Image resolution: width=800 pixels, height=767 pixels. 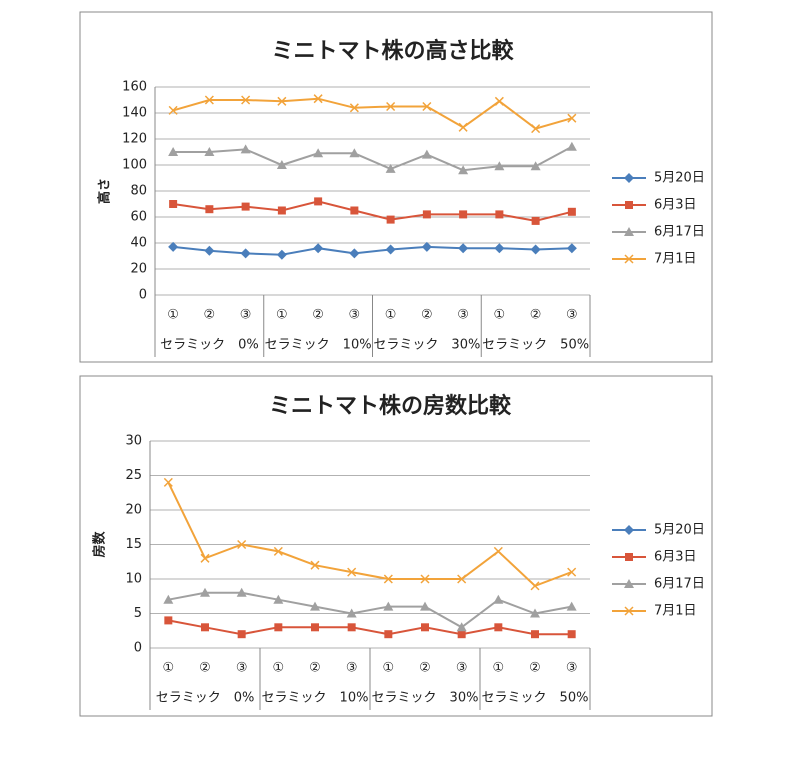 What do you see at coordinates (133, 510) in the screenshot?
I see `y-tick-label: 20` at bounding box center [133, 510].